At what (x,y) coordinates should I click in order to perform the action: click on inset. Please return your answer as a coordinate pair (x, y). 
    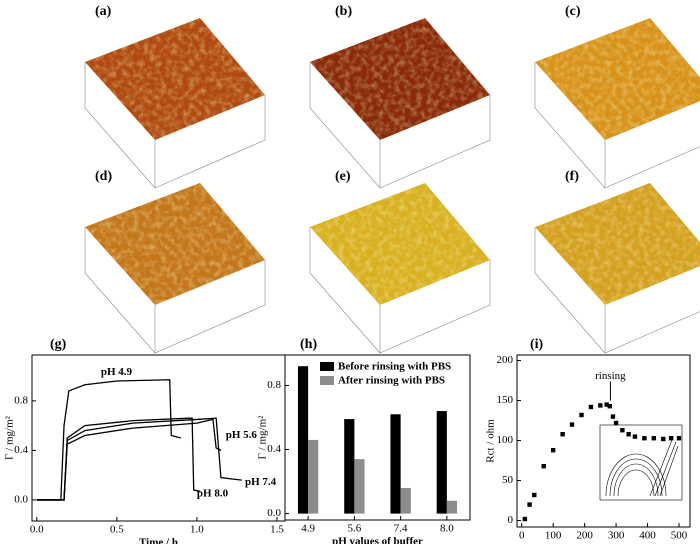
    Looking at the image, I should click on (641, 462).